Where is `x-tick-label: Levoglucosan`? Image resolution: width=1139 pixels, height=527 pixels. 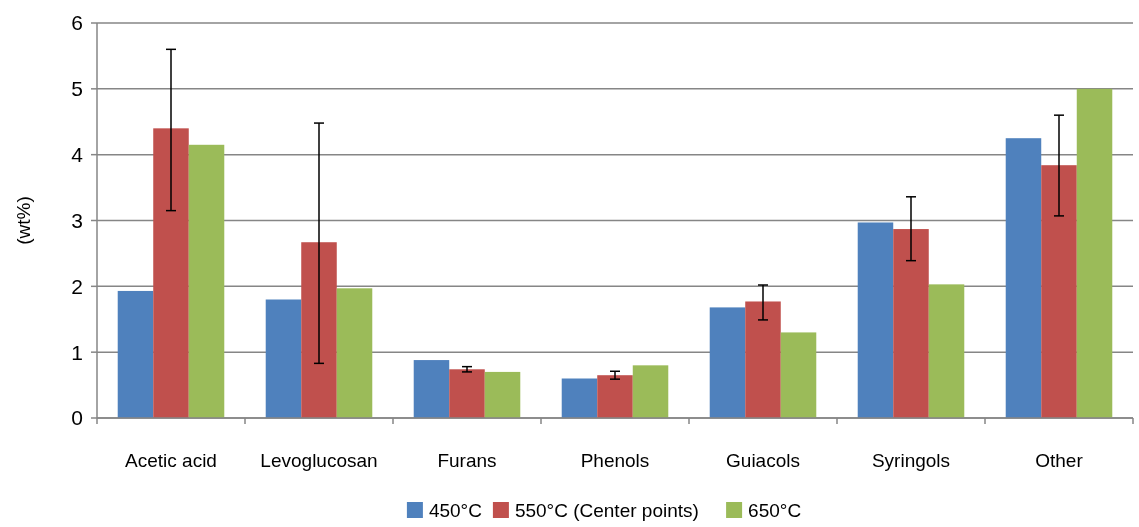
x-tick-label: Levoglucosan is located at coordinates (319, 460).